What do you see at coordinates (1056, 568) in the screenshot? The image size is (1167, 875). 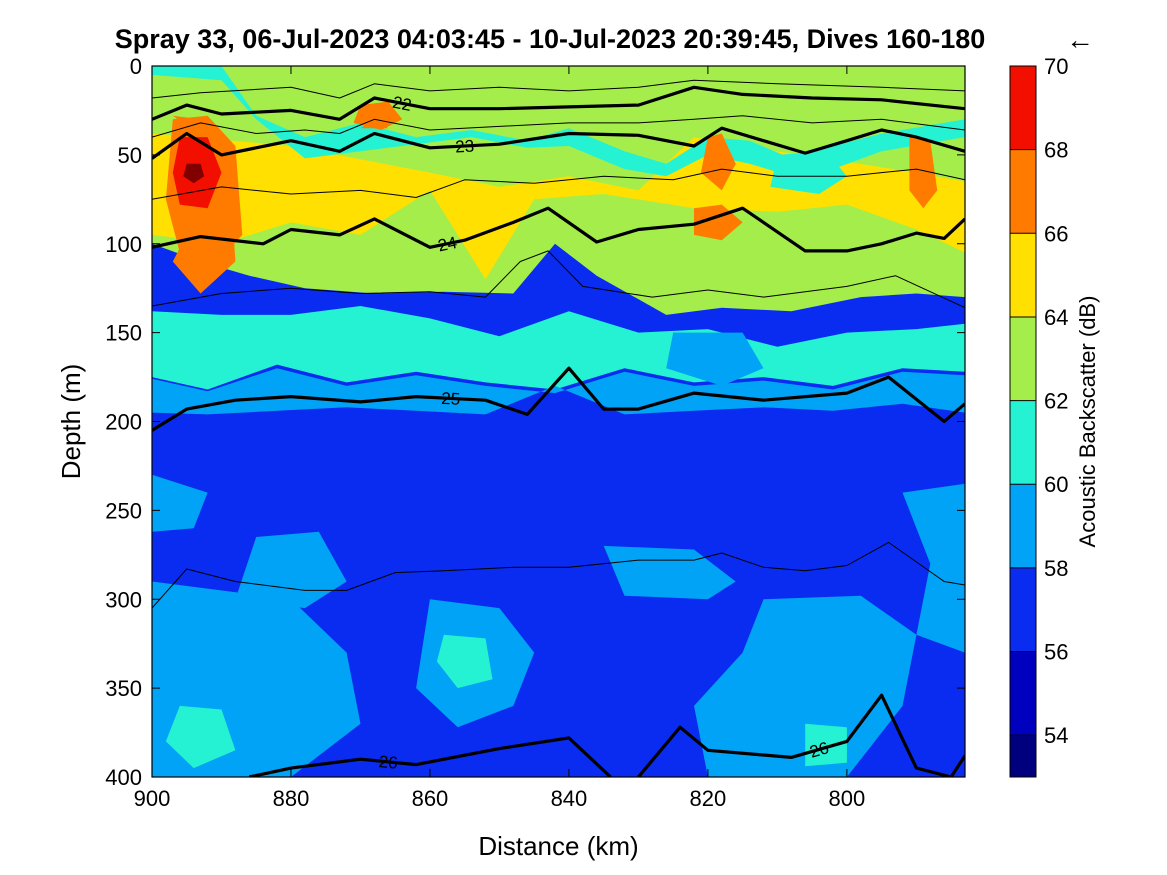 I see `colorbar-tick-label-2: 58` at bounding box center [1056, 568].